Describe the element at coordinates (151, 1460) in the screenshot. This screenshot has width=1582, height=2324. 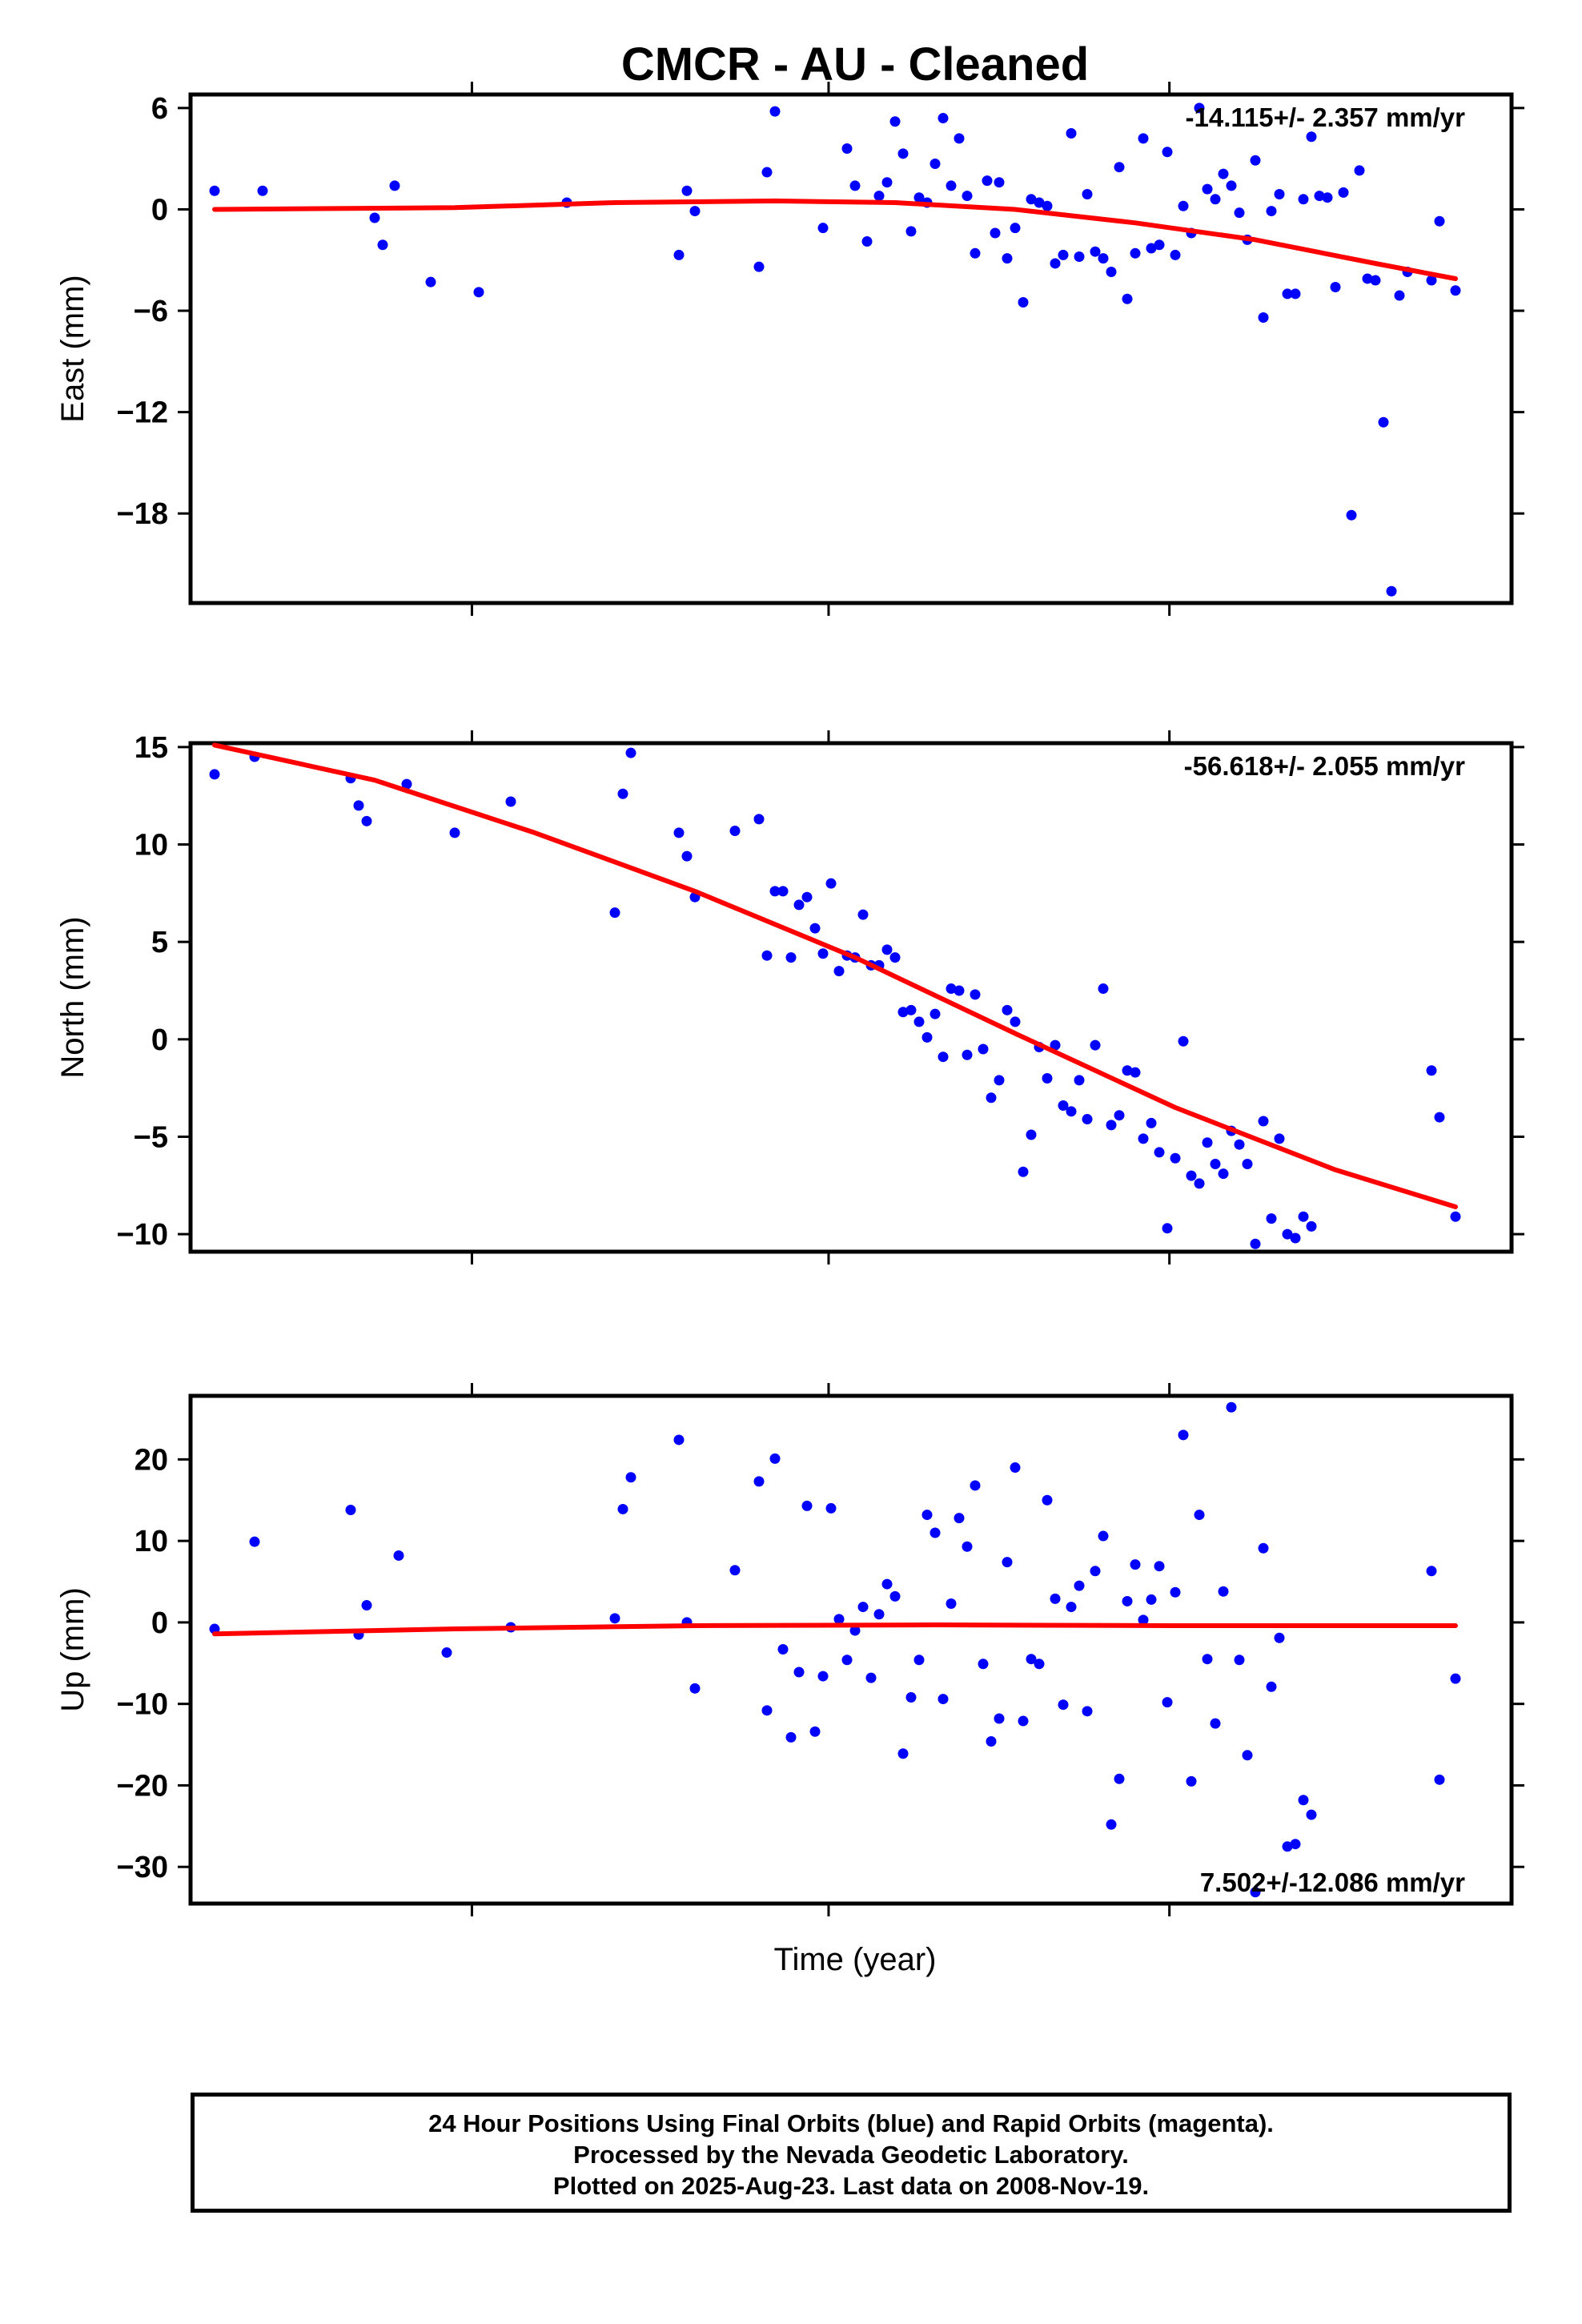
I see `y-tick-label-up: 20` at that location.